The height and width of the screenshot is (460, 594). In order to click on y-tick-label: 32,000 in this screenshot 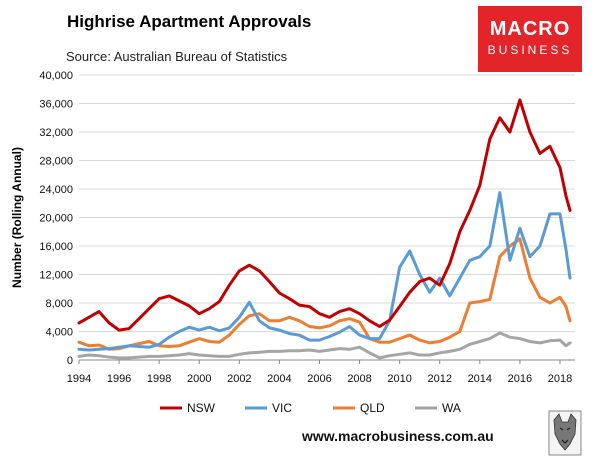, I will do `click(56, 133)`.